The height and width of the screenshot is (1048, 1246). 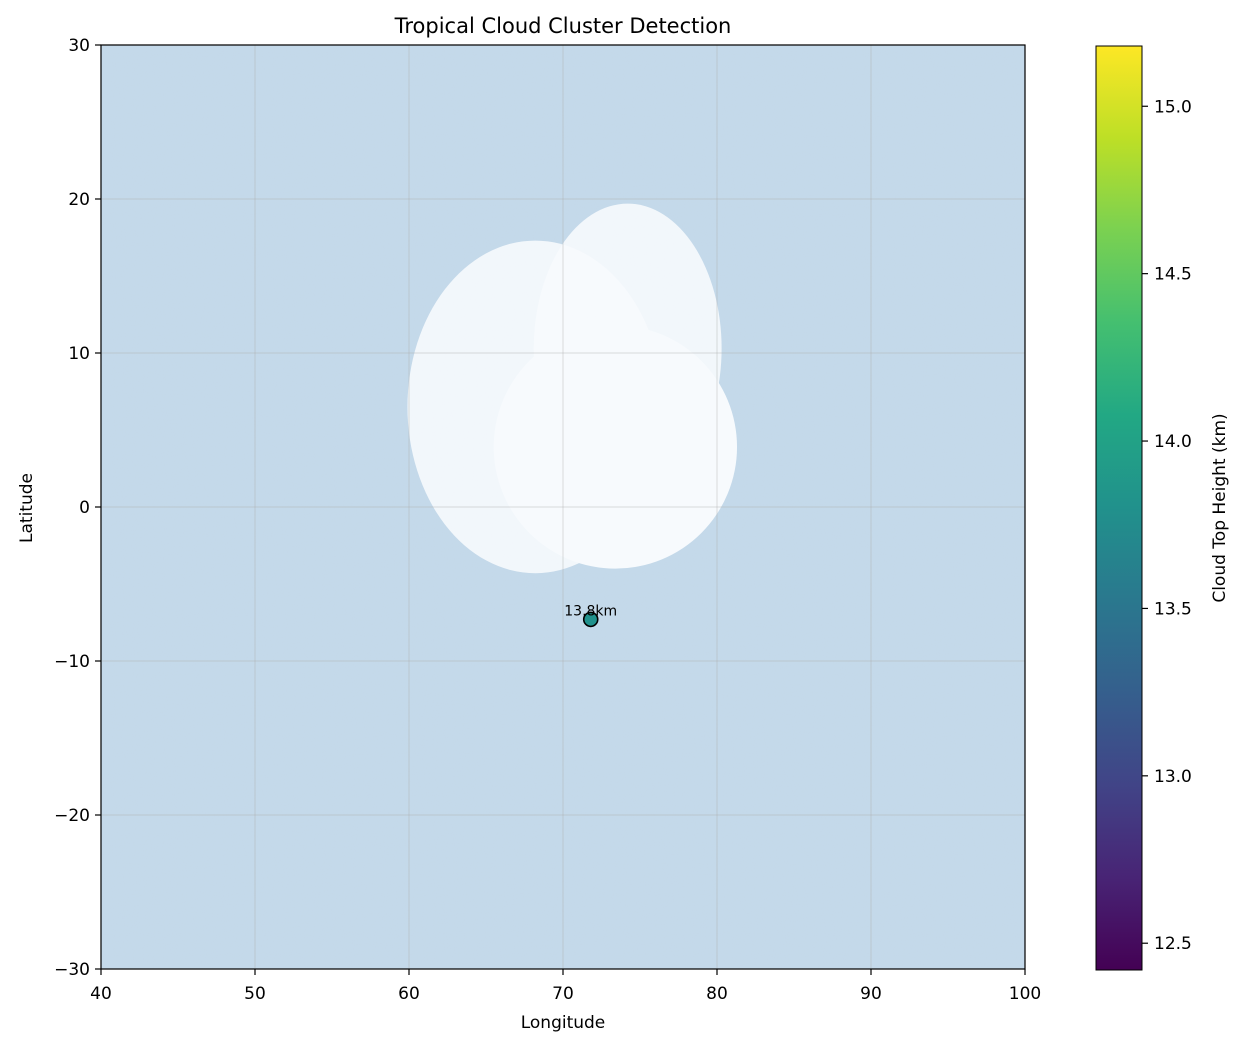 I want to click on colorbar-tick-label: 12.5, so click(x=1173, y=944).